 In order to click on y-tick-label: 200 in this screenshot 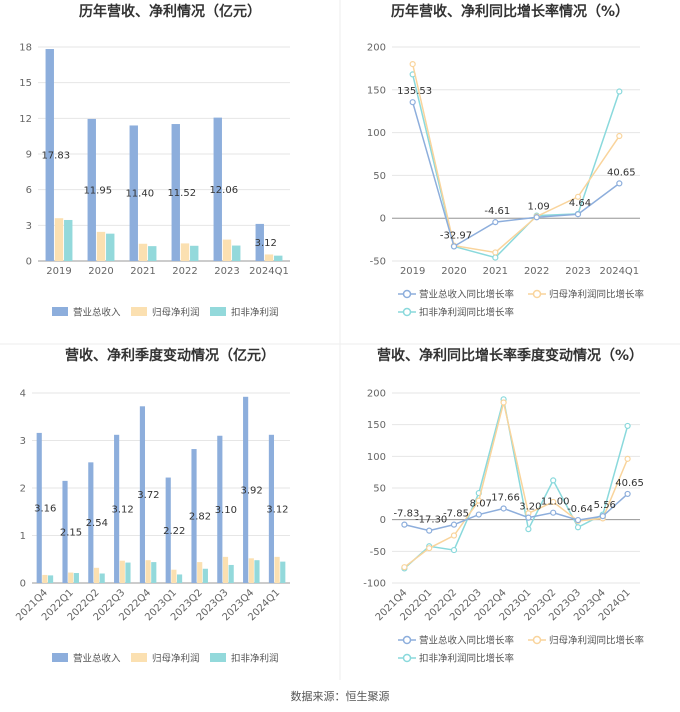, I will do `click(376, 394)`.